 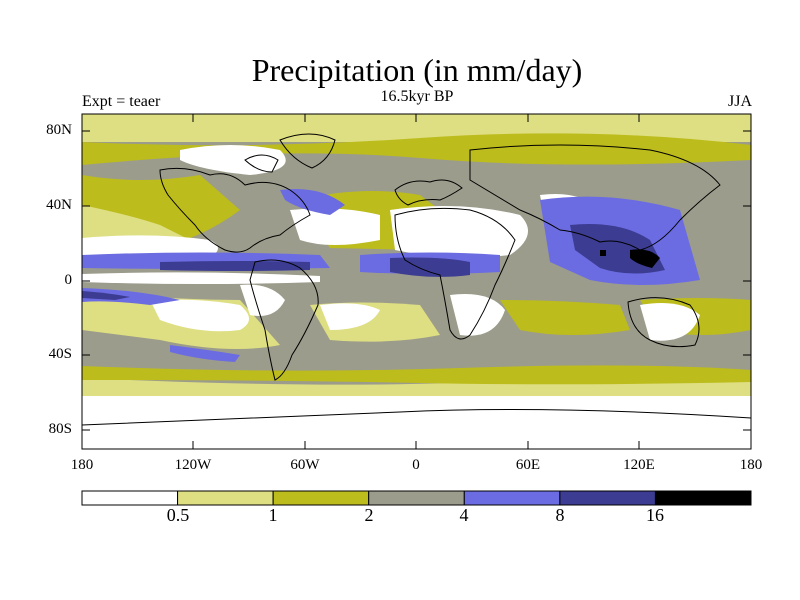 I want to click on coast-australia, so click(x=663, y=322).